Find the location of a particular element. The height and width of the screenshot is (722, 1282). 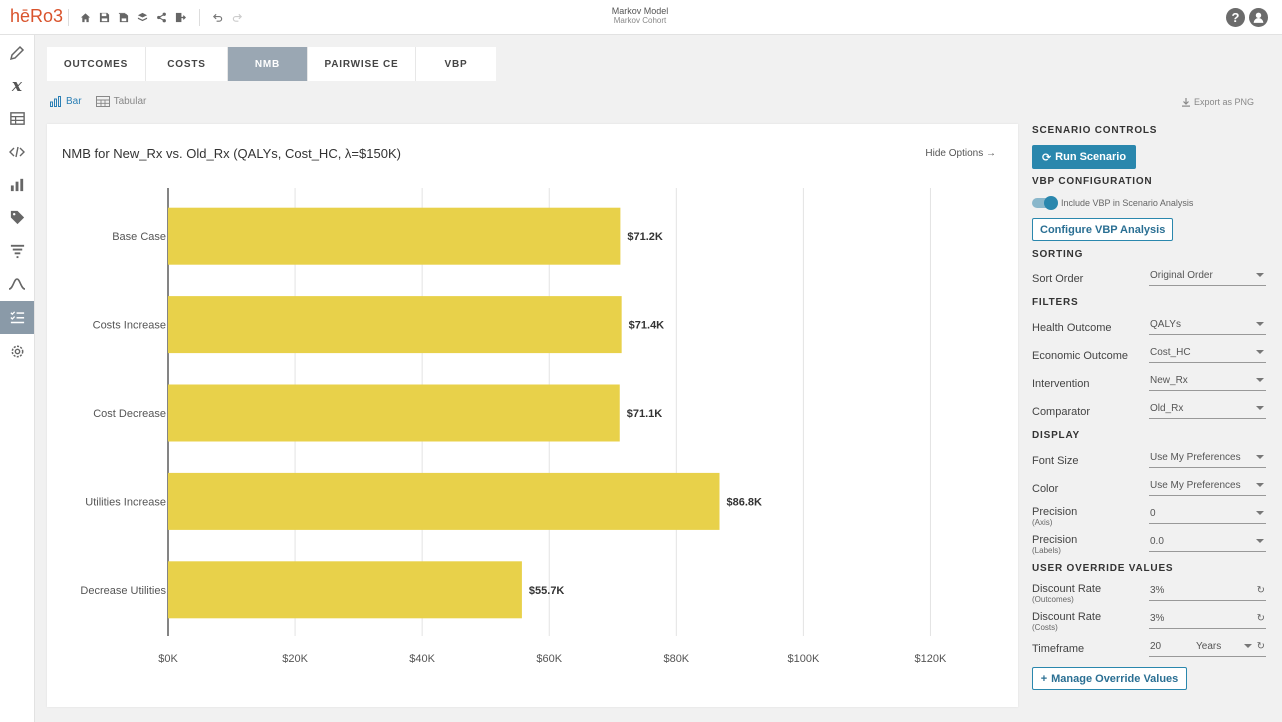

sort-order-value: Original Order is located at coordinates (1181, 275).